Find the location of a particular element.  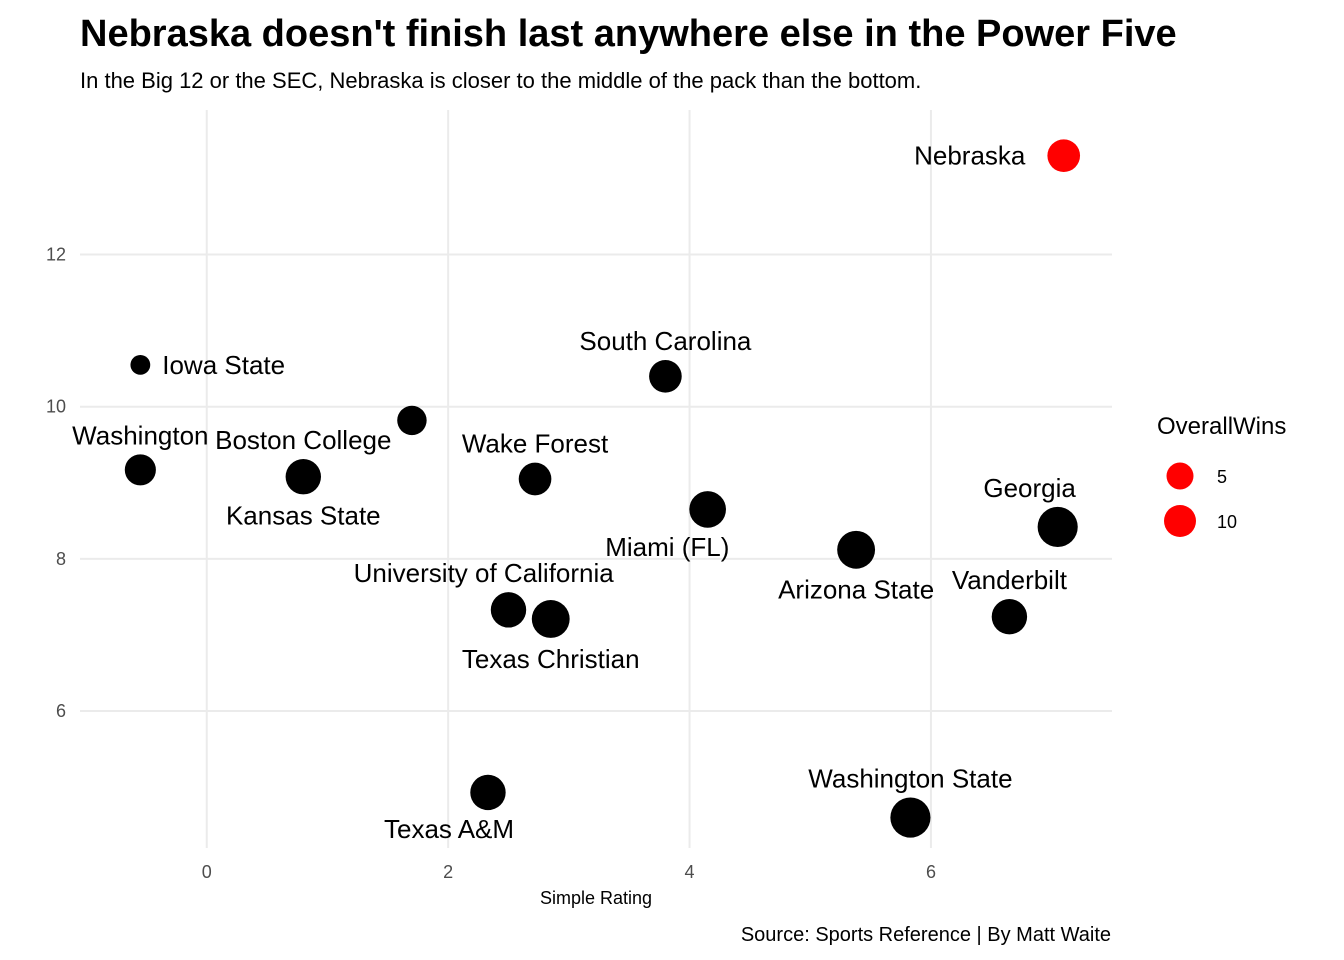

x-tick-label: 2 is located at coordinates (448, 872).